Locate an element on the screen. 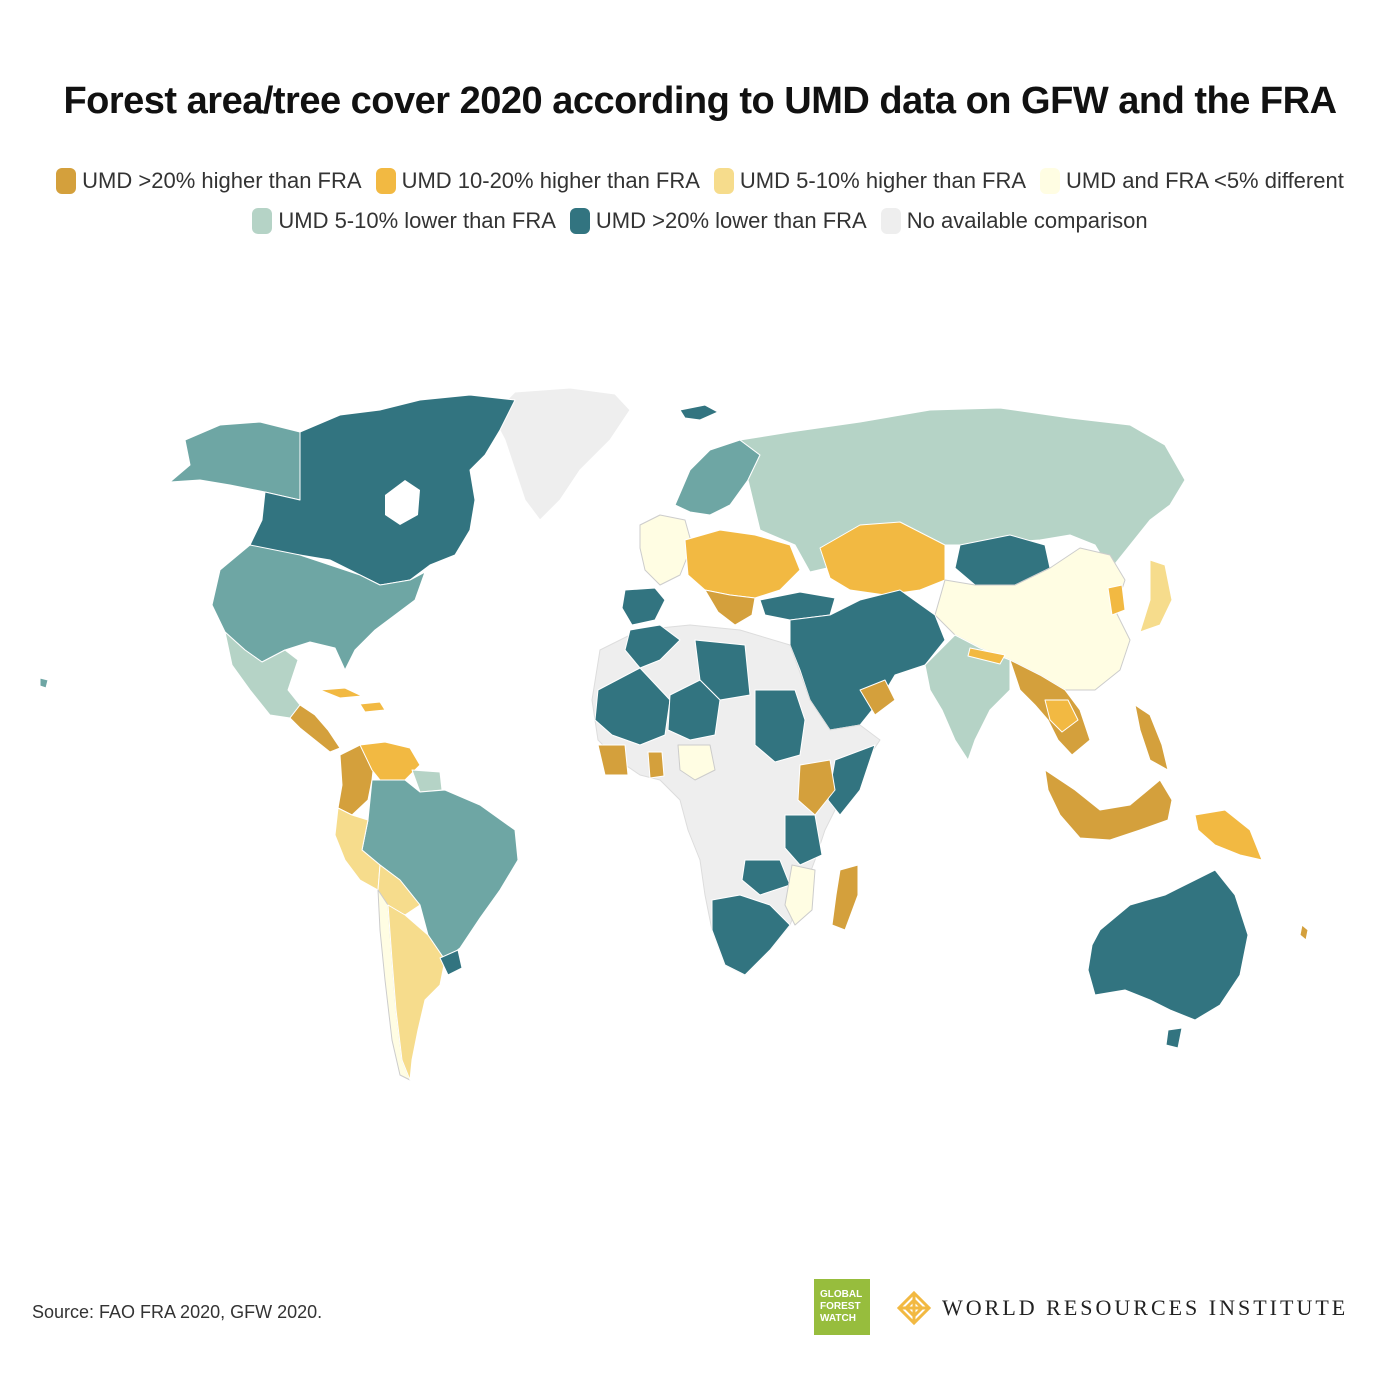 The height and width of the screenshot is (1400, 1400). gfw-logo-line: WATCH is located at coordinates (838, 1318).